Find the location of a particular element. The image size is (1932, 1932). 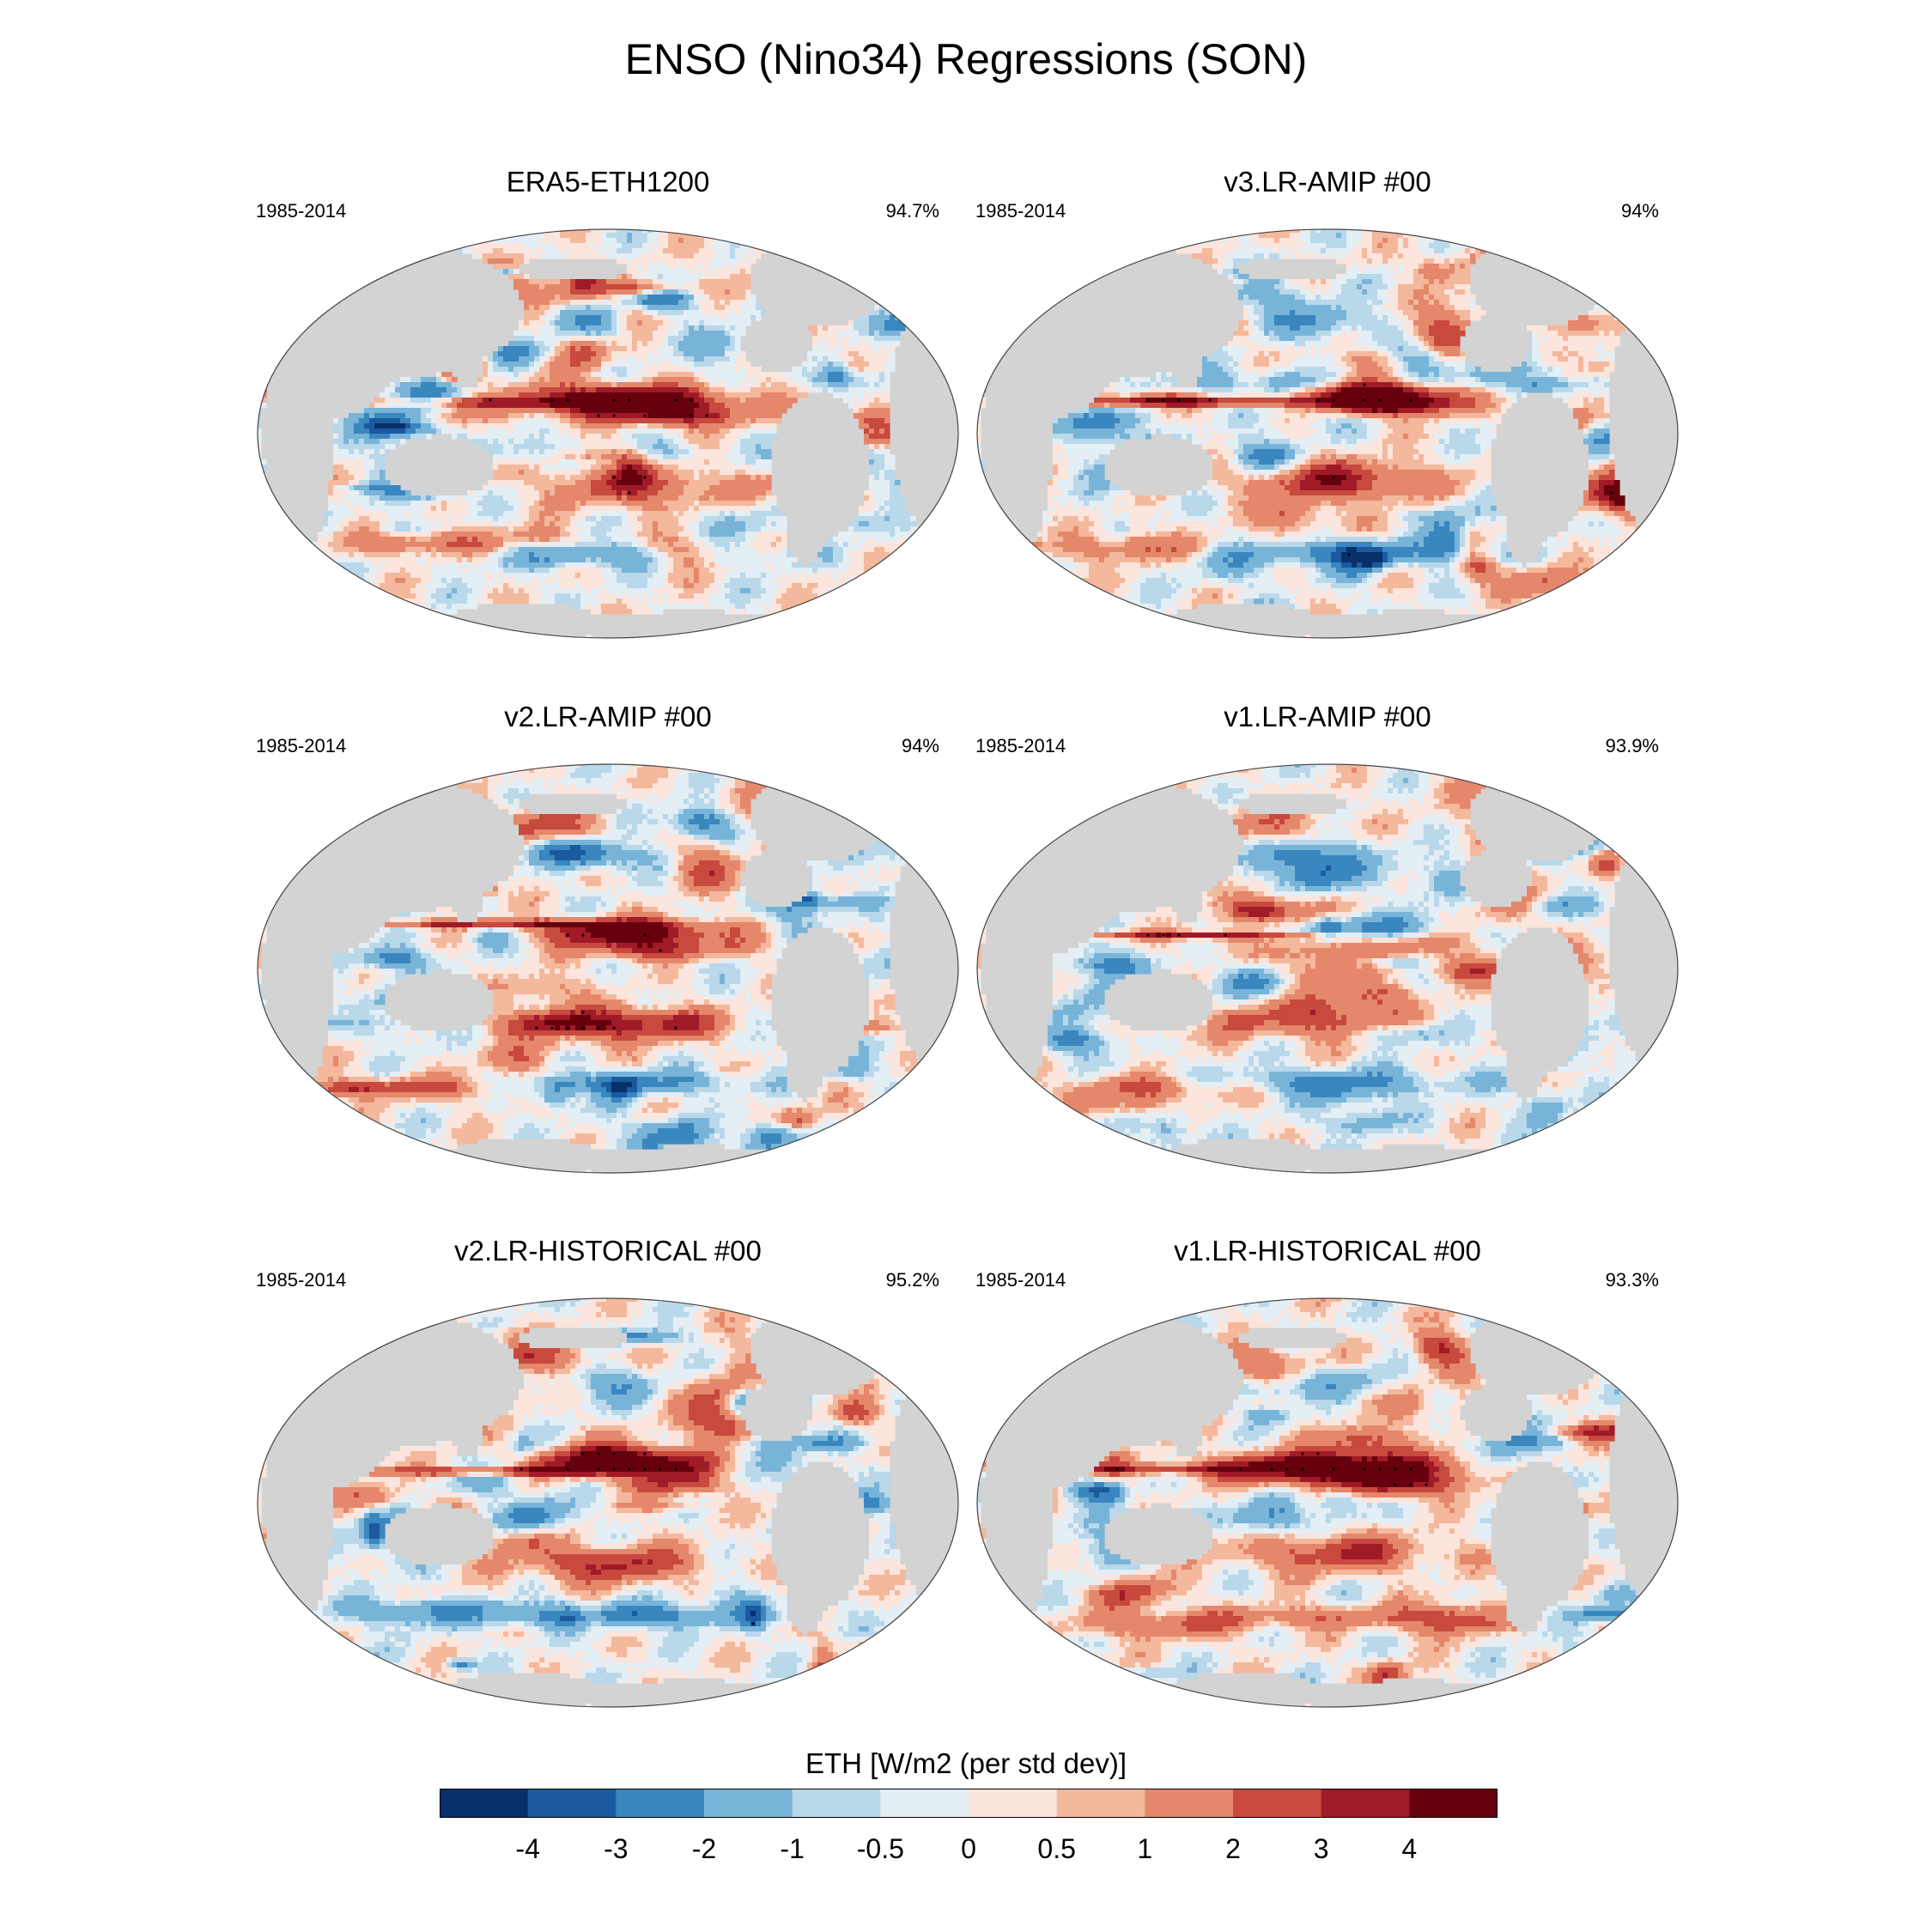

panel-percent: 93.3% is located at coordinates (1632, 1280).